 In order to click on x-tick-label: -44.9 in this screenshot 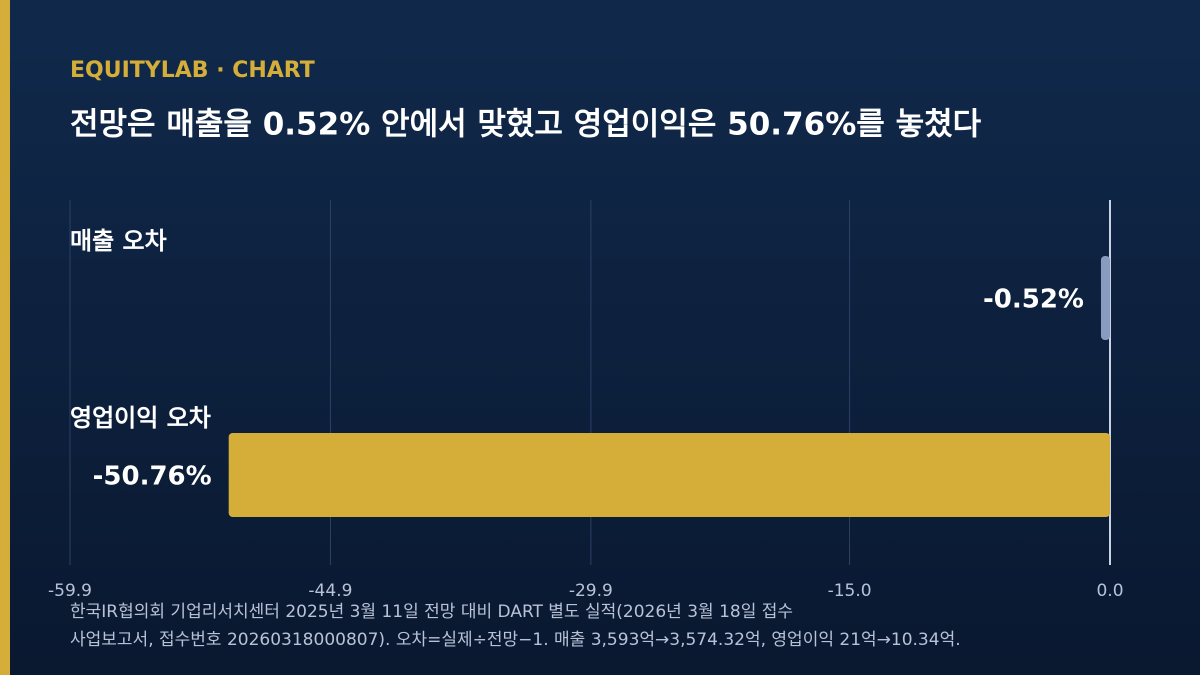, I will do `click(330, 591)`.